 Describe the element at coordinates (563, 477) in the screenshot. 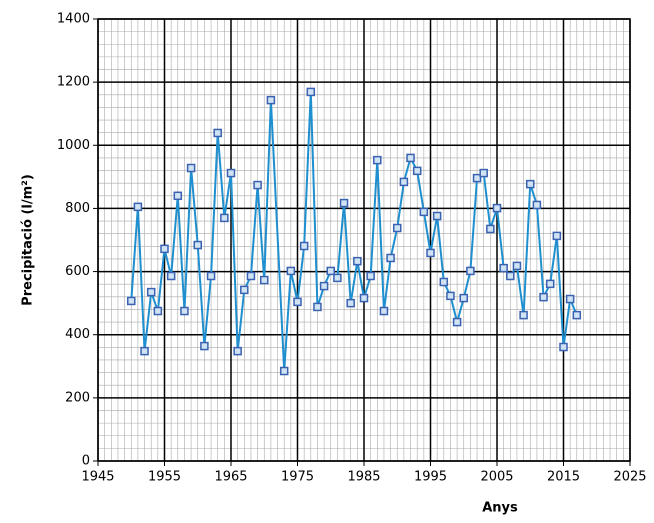

I see `x-tick-label: 2015` at that location.